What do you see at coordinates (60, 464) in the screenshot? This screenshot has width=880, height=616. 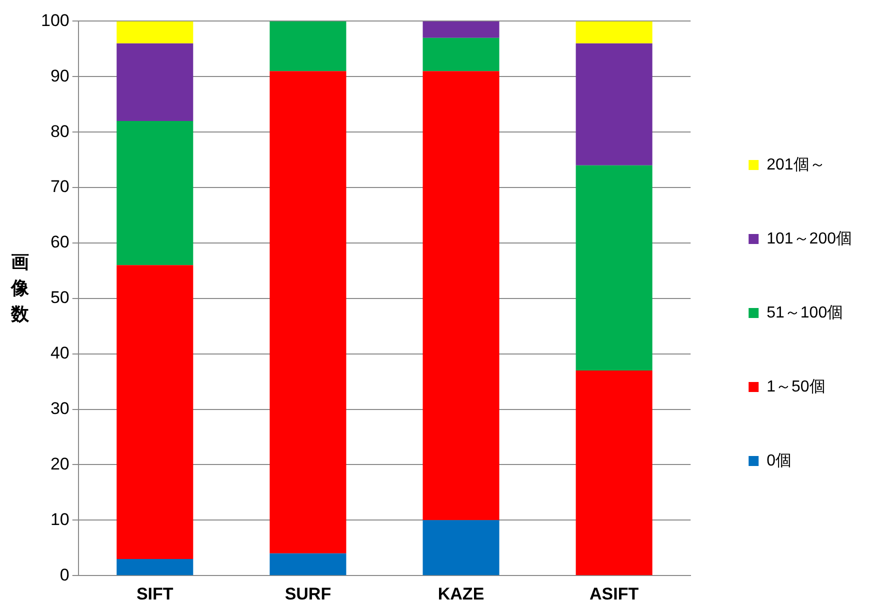 I see `y-tick-label: 20` at bounding box center [60, 464].